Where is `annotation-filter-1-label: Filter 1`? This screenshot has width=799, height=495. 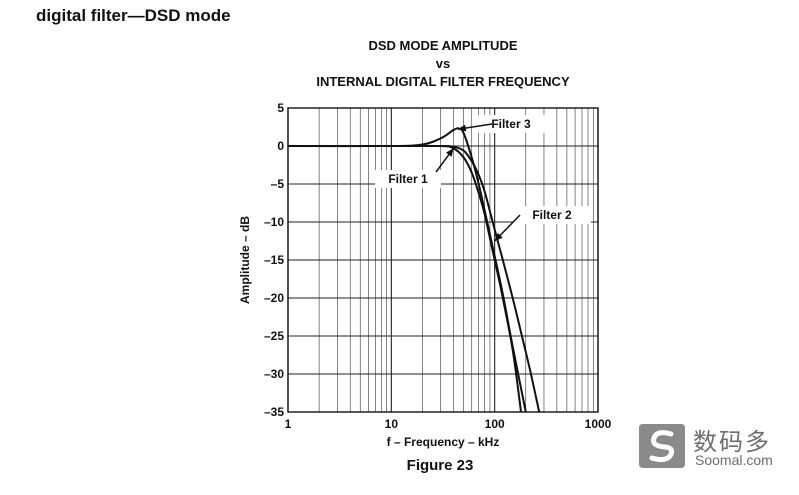 annotation-filter-1-label: Filter 1 is located at coordinates (408, 179).